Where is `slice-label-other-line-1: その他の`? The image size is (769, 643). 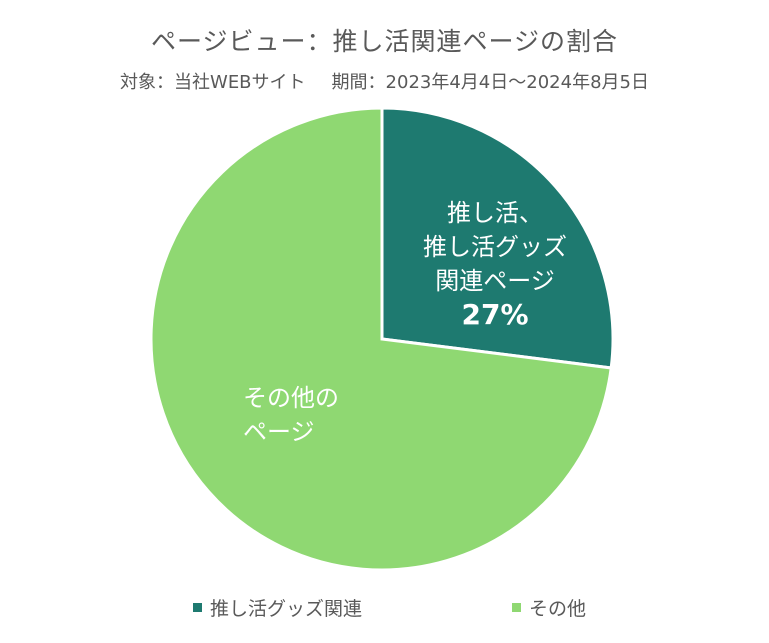
slice-label-other-line-1: その他の is located at coordinates (291, 398).